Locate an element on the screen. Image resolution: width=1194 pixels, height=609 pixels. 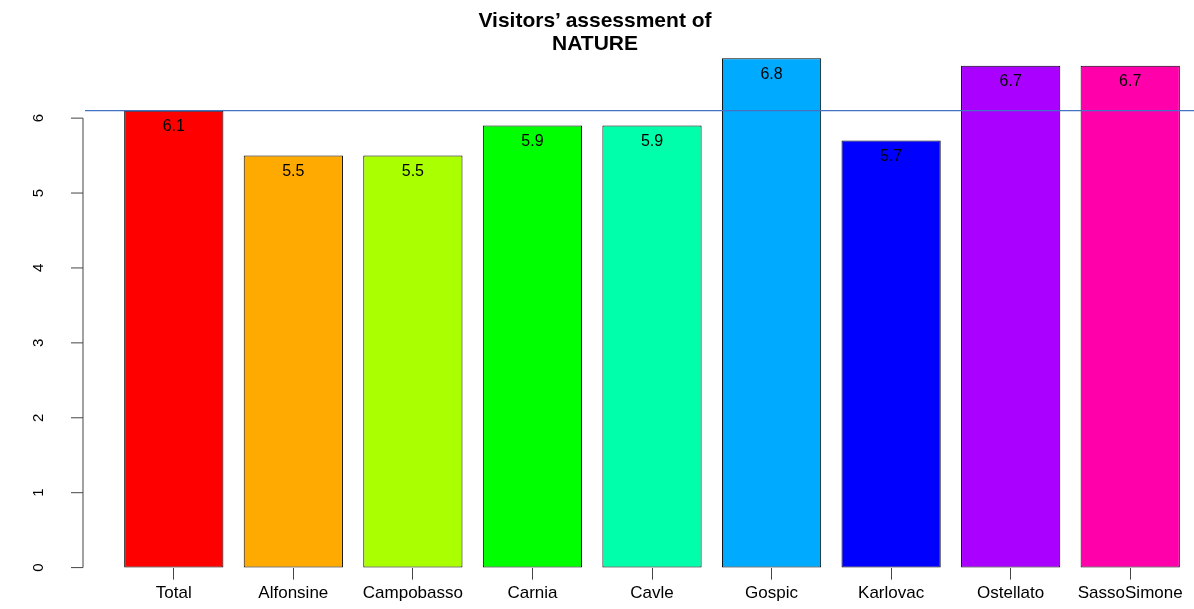
y-tick-label: 2 is located at coordinates (37, 417).